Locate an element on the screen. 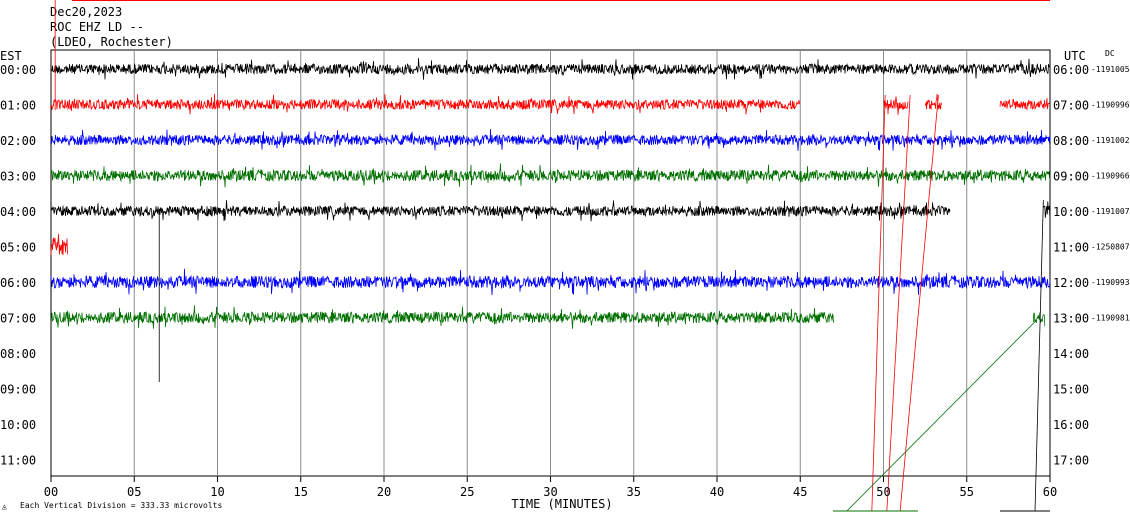 This screenshot has height=519, width=1130. green-diagonal-stroke is located at coordinates (941, 415).